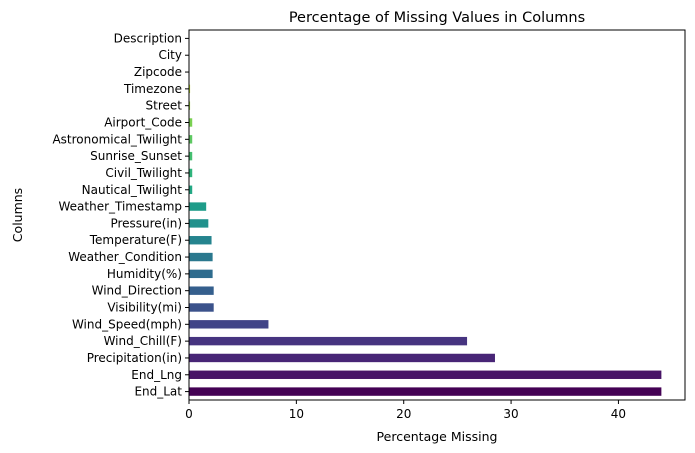 Image resolution: width=695 pixels, height=453 pixels. Describe the element at coordinates (117, 139) in the screenshot. I see `y-tick-label: Astronomical_Twilight` at that location.